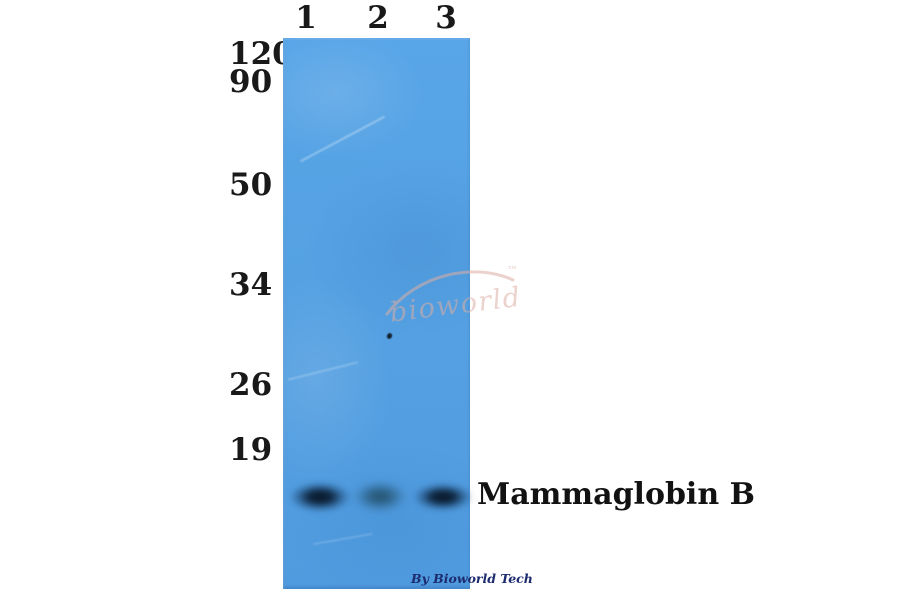 The width and height of the screenshot is (900, 594). I want to click on mw-marker-90: 90, so click(251, 82).